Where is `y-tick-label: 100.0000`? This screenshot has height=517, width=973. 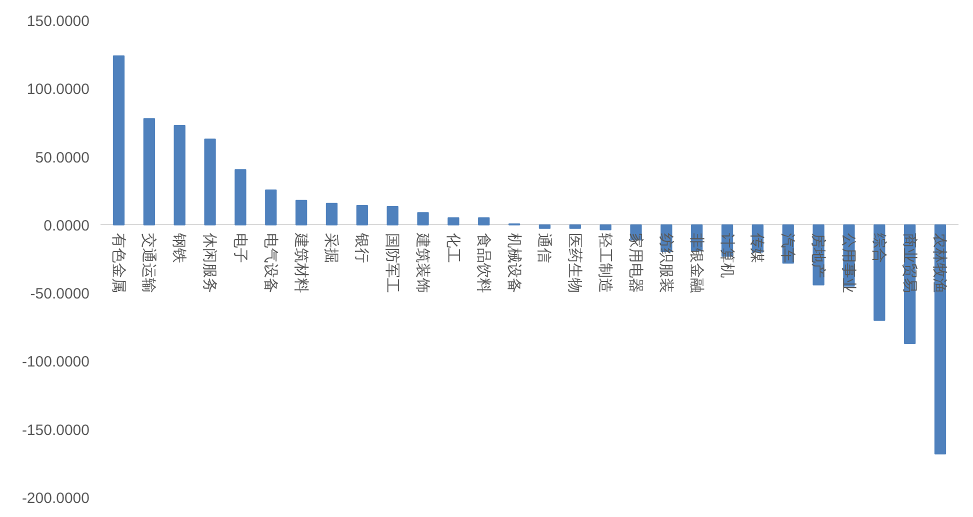
y-tick-label: 100.0000 is located at coordinates (58, 89).